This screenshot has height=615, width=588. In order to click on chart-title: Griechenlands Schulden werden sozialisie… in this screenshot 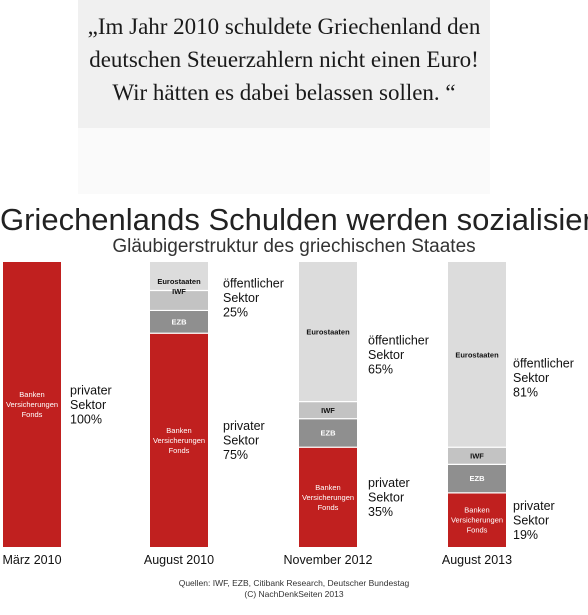, I will do `click(294, 219)`.